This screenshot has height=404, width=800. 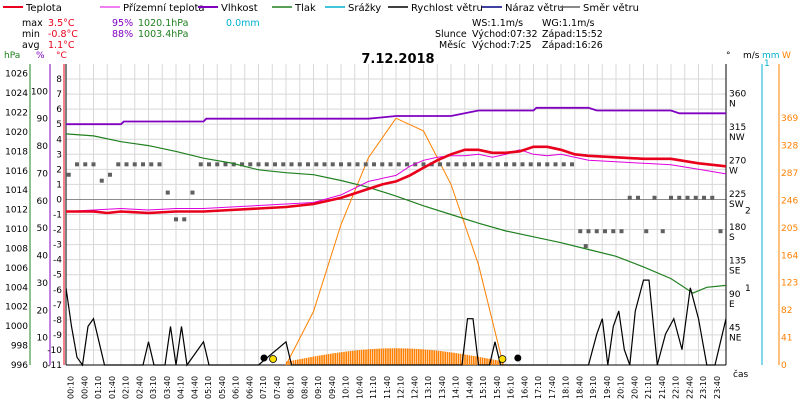 I want to click on temp-tick-label: 6, so click(x=59, y=110).